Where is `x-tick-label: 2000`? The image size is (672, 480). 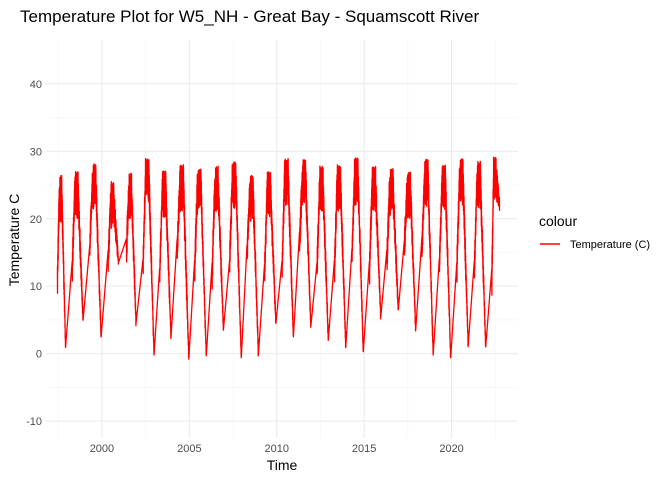 x-tick-label: 2000 is located at coordinates (102, 449).